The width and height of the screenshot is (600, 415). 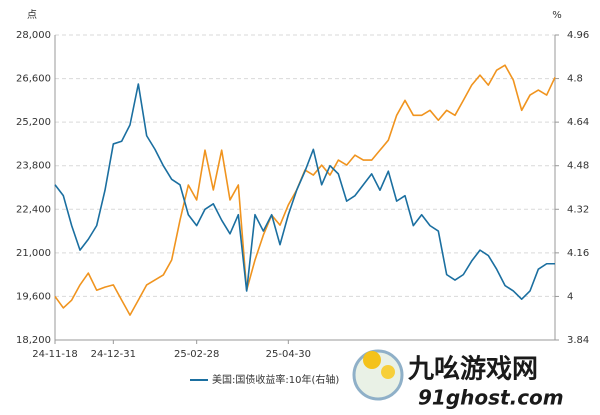 I want to click on x-tick-label: 24-11-18, so click(x=54, y=354).